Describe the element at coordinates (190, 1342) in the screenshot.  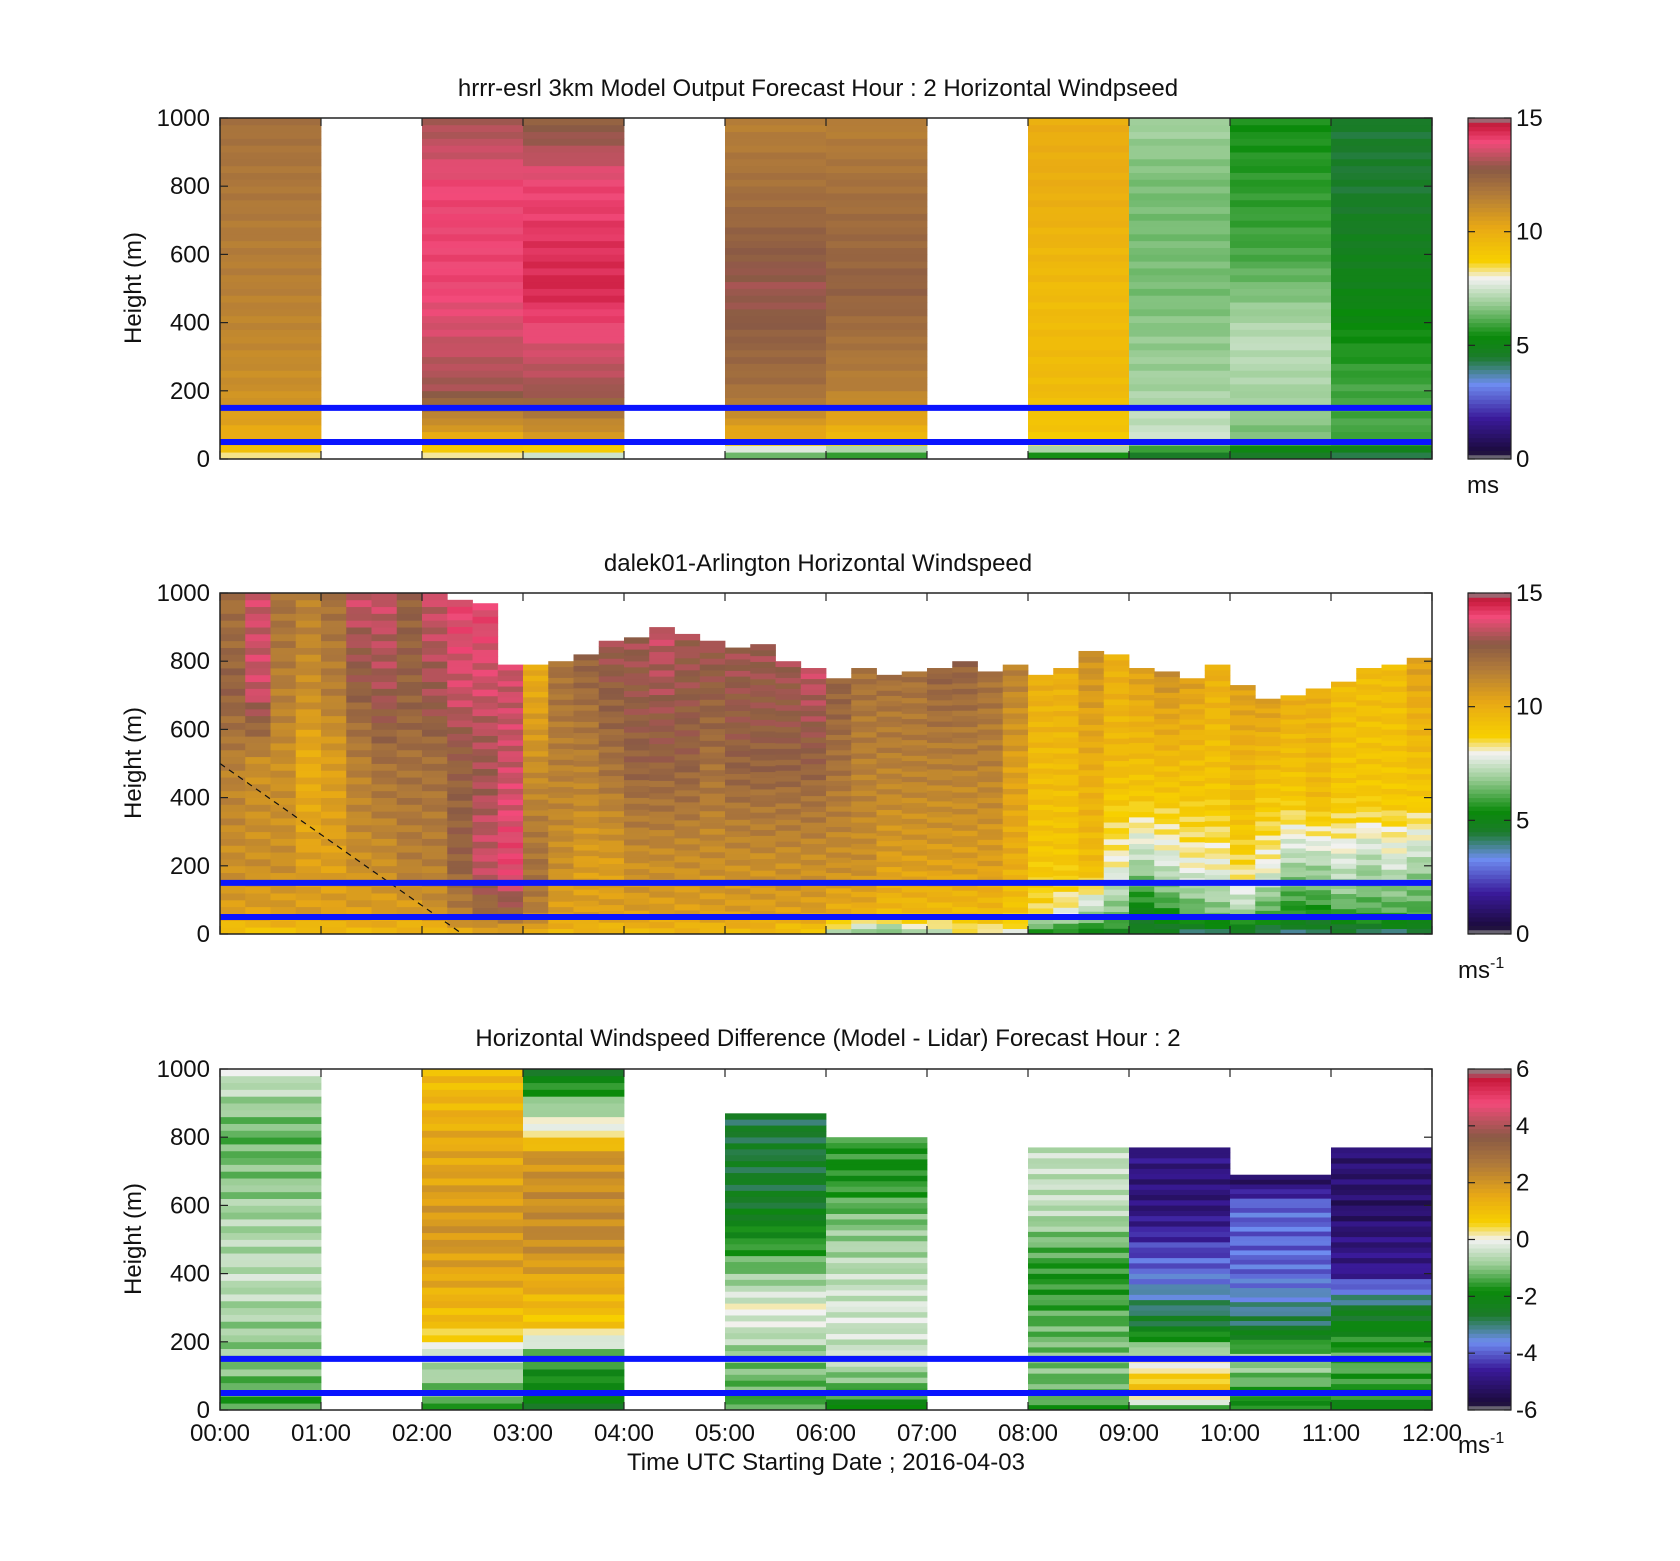
I see `y-tick-label: 200` at that location.